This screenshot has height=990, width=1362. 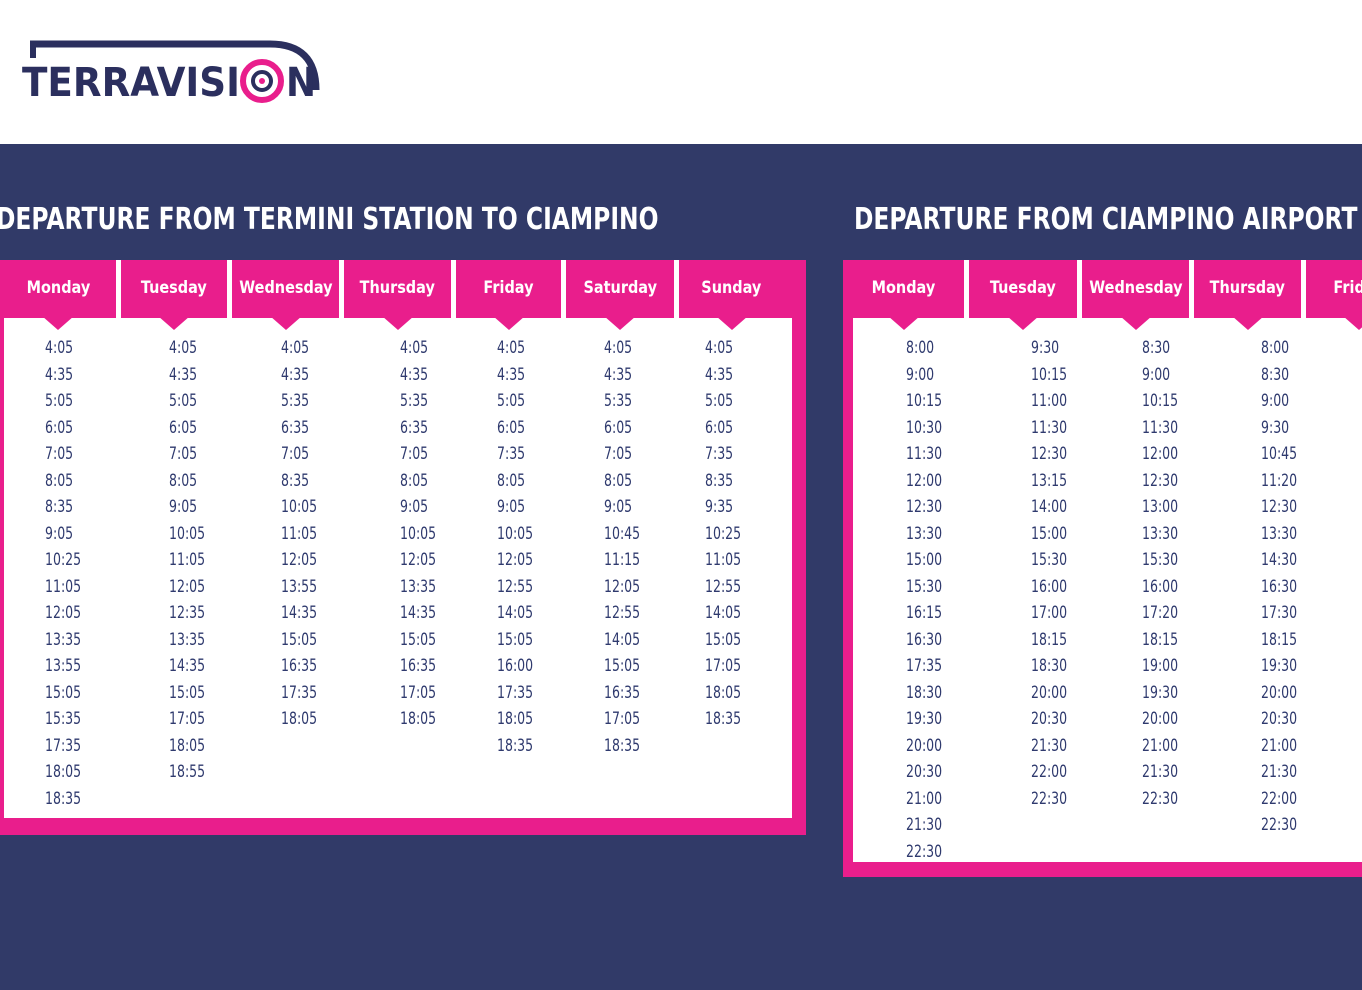 What do you see at coordinates (511, 507) in the screenshot?
I see `departure-time: 9:05` at bounding box center [511, 507].